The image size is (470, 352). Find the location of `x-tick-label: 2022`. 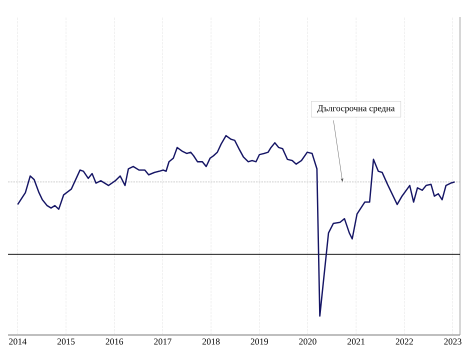

x-tick-label: 2022 is located at coordinates (404, 341).